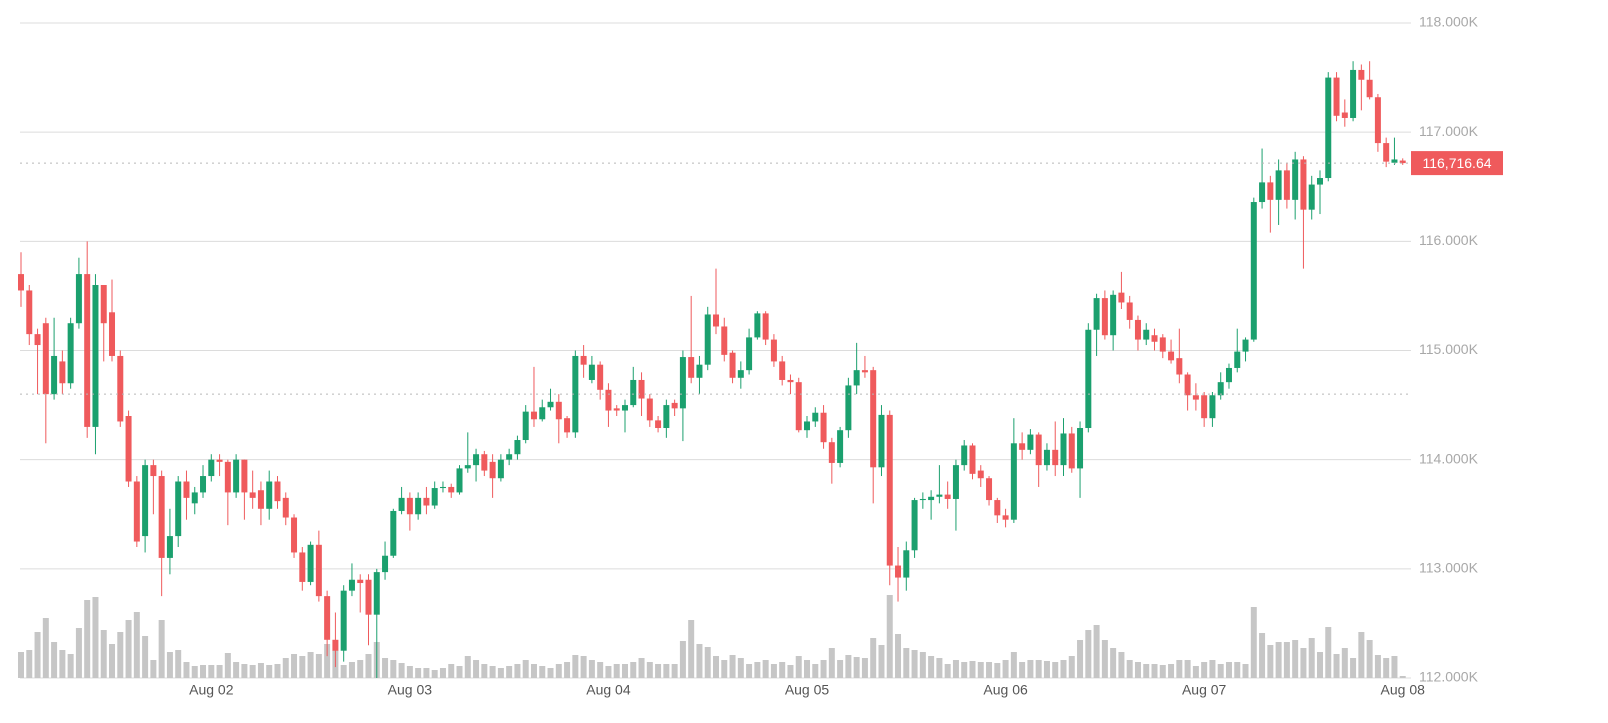 Image resolution: width=1608 pixels, height=723 pixels. Describe the element at coordinates (1005, 690) in the screenshot. I see `x-tick-label: Aug 06` at that location.